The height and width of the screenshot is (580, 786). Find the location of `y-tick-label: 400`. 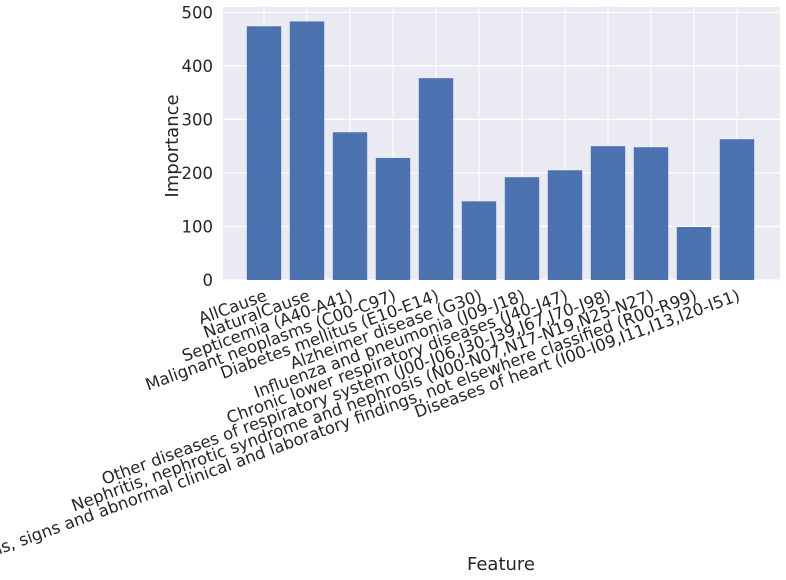

y-tick-label: 400 is located at coordinates (198, 66).